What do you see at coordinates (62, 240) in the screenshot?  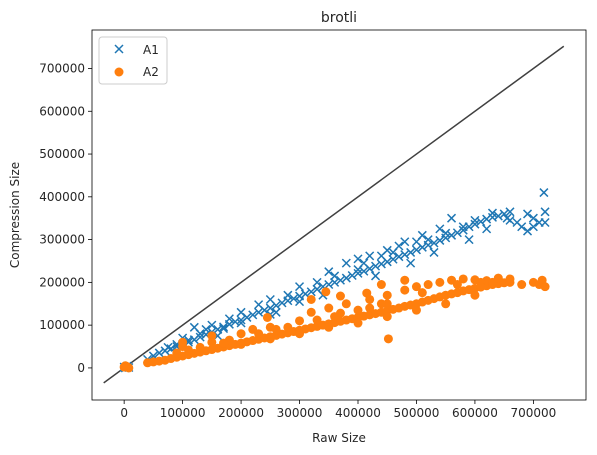 I see `y-tick-label: 300000` at bounding box center [62, 240].